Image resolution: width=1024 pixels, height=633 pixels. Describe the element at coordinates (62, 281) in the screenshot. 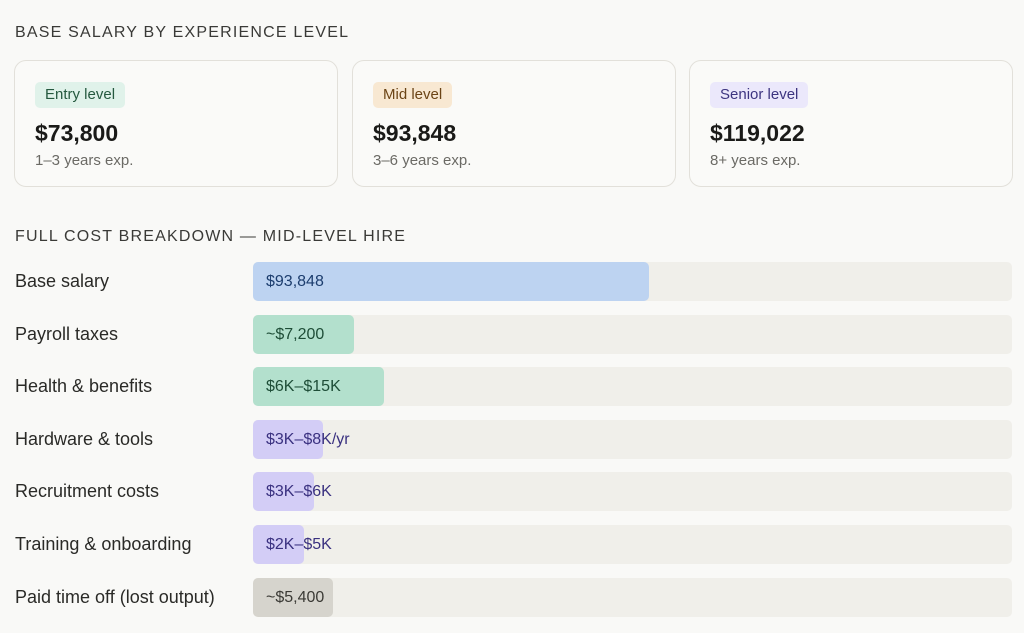

I see `cost-row-label: Base salary` at that location.